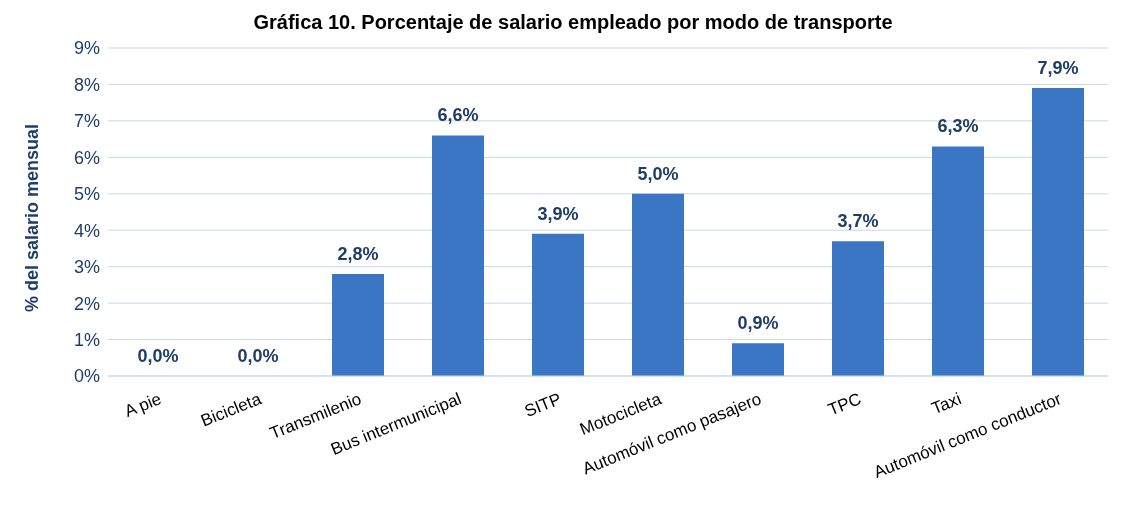  Describe the element at coordinates (758, 323) in the screenshot. I see `data-label: 0,9%` at that location.